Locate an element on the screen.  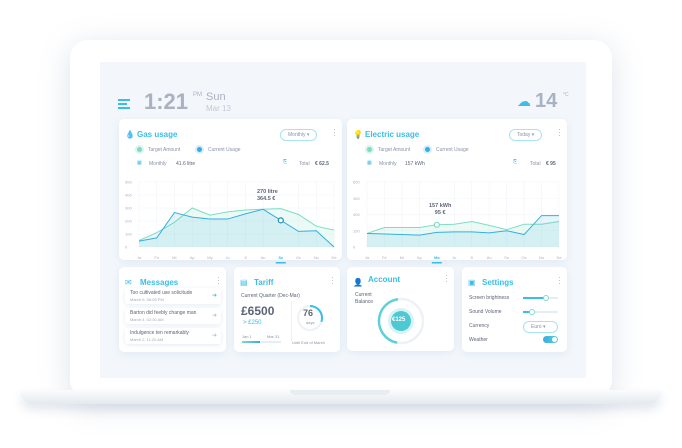
monthly-label: Monthly is located at coordinates (158, 164).